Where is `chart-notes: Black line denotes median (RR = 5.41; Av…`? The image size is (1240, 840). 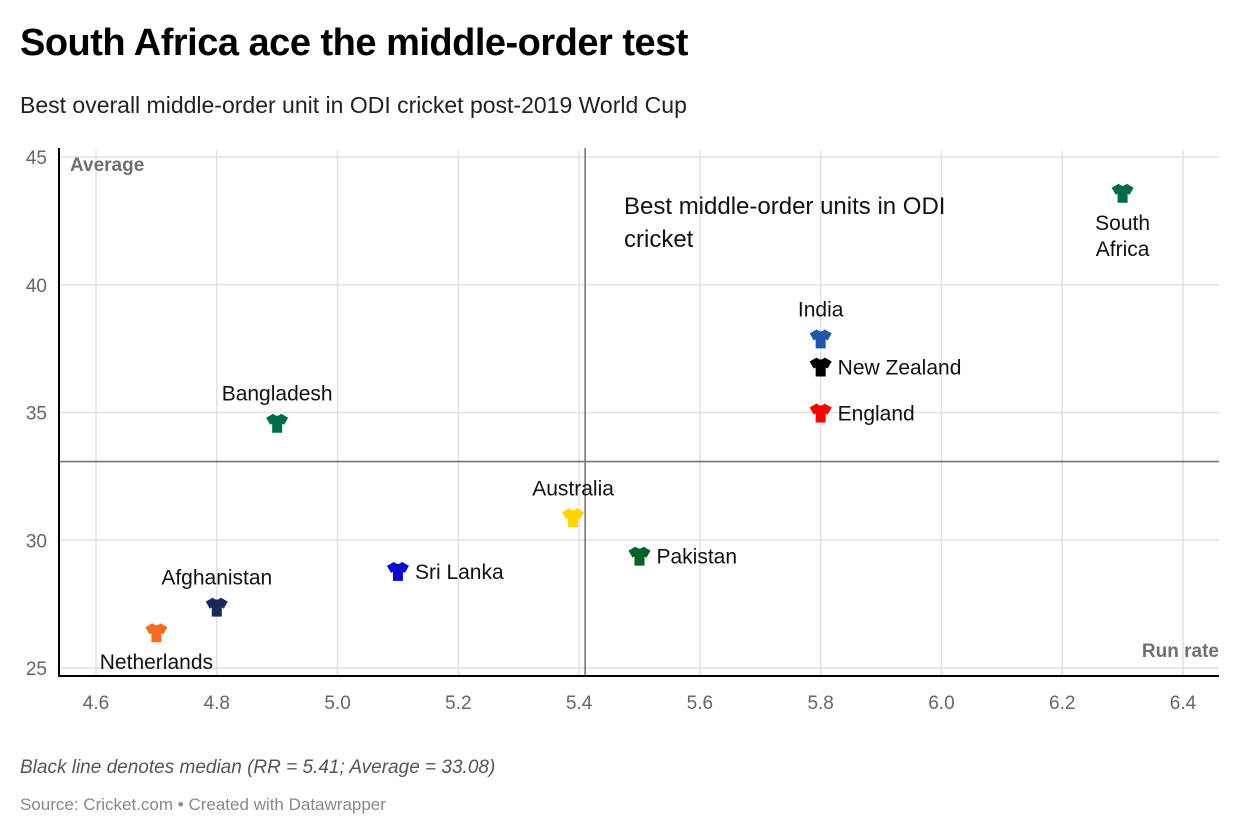 chart-notes: Black line denotes median (RR = 5.41; Av… is located at coordinates (258, 767).